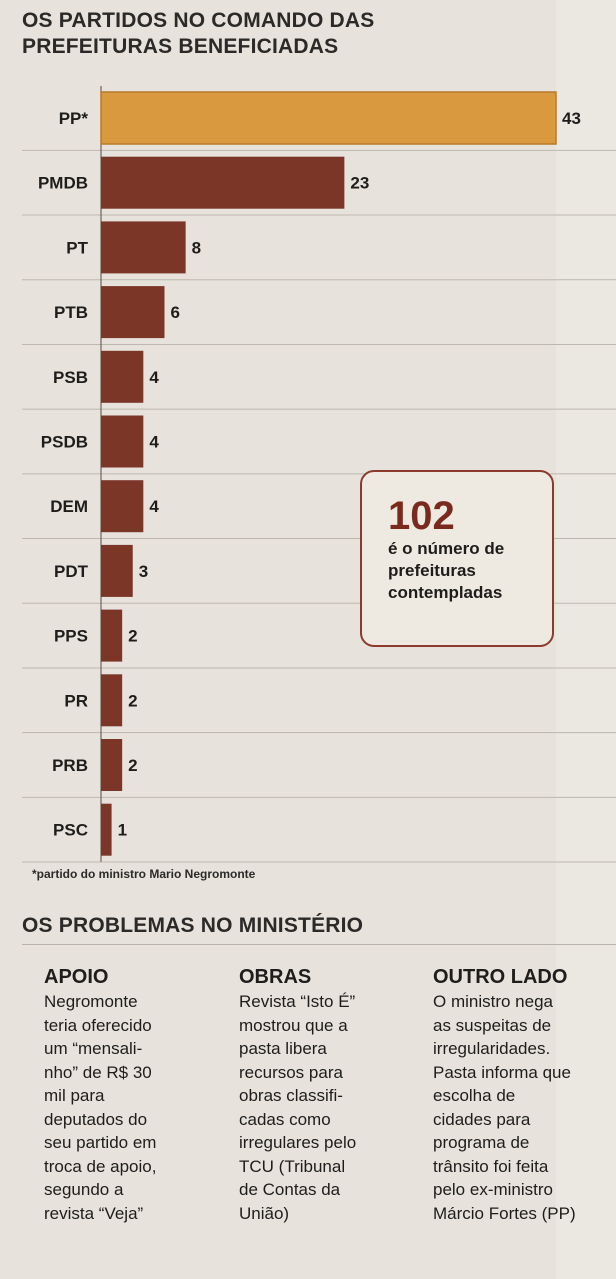 The width and height of the screenshot is (616, 1279). Describe the element at coordinates (144, 874) in the screenshot. I see `footnote: *partido do ministro Mario Negromonte` at that location.